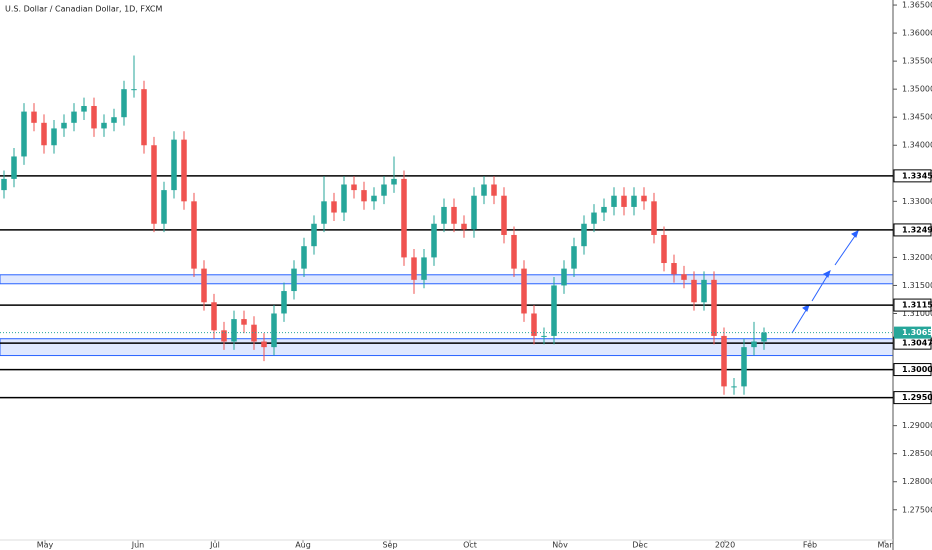 This screenshot has width=932, height=550. I want to click on x-tick-label: 2020, so click(725, 545).